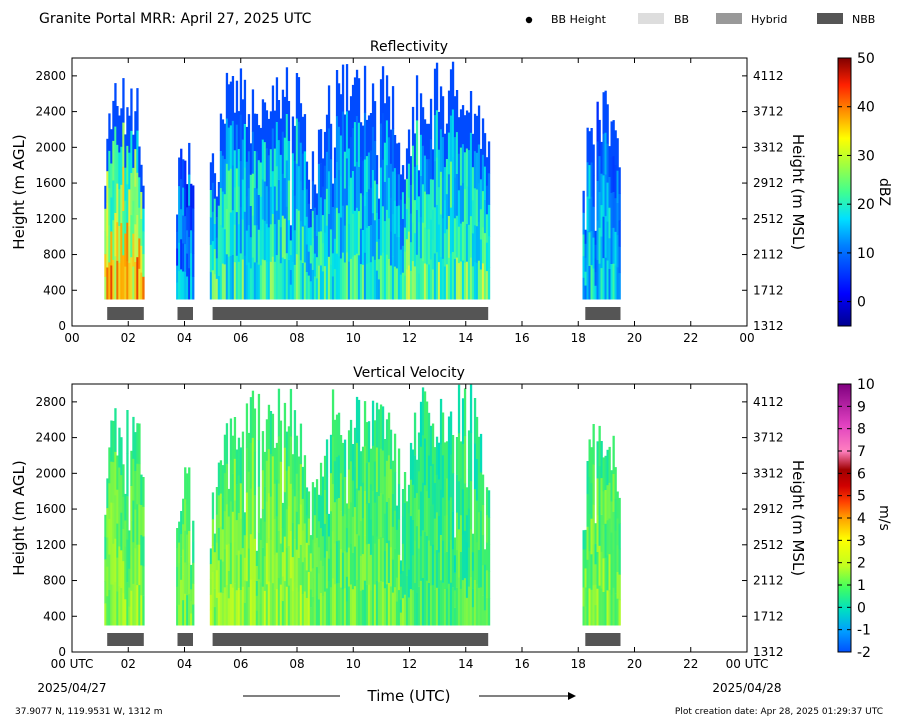  What do you see at coordinates (353, 664) in the screenshot?
I see `x-tick-label: 10` at bounding box center [353, 664].